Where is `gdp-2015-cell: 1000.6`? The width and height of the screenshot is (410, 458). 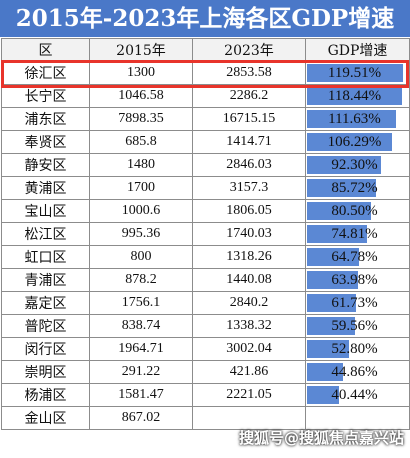
gdp-2015-cell: 1000.6 is located at coordinates (141, 211).